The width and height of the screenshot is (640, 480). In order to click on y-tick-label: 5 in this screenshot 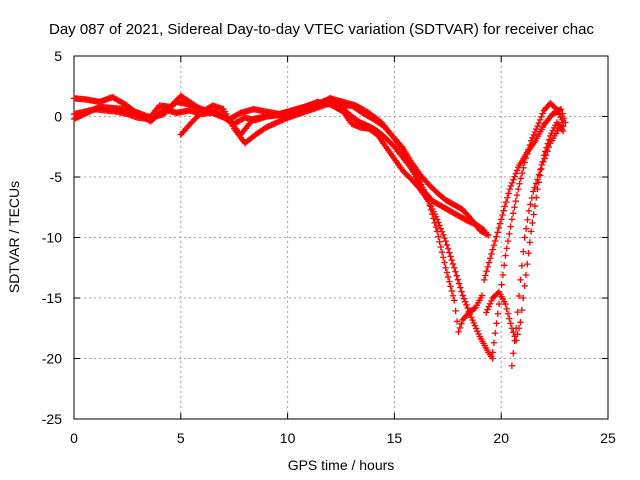, I will do `click(58, 56)`.